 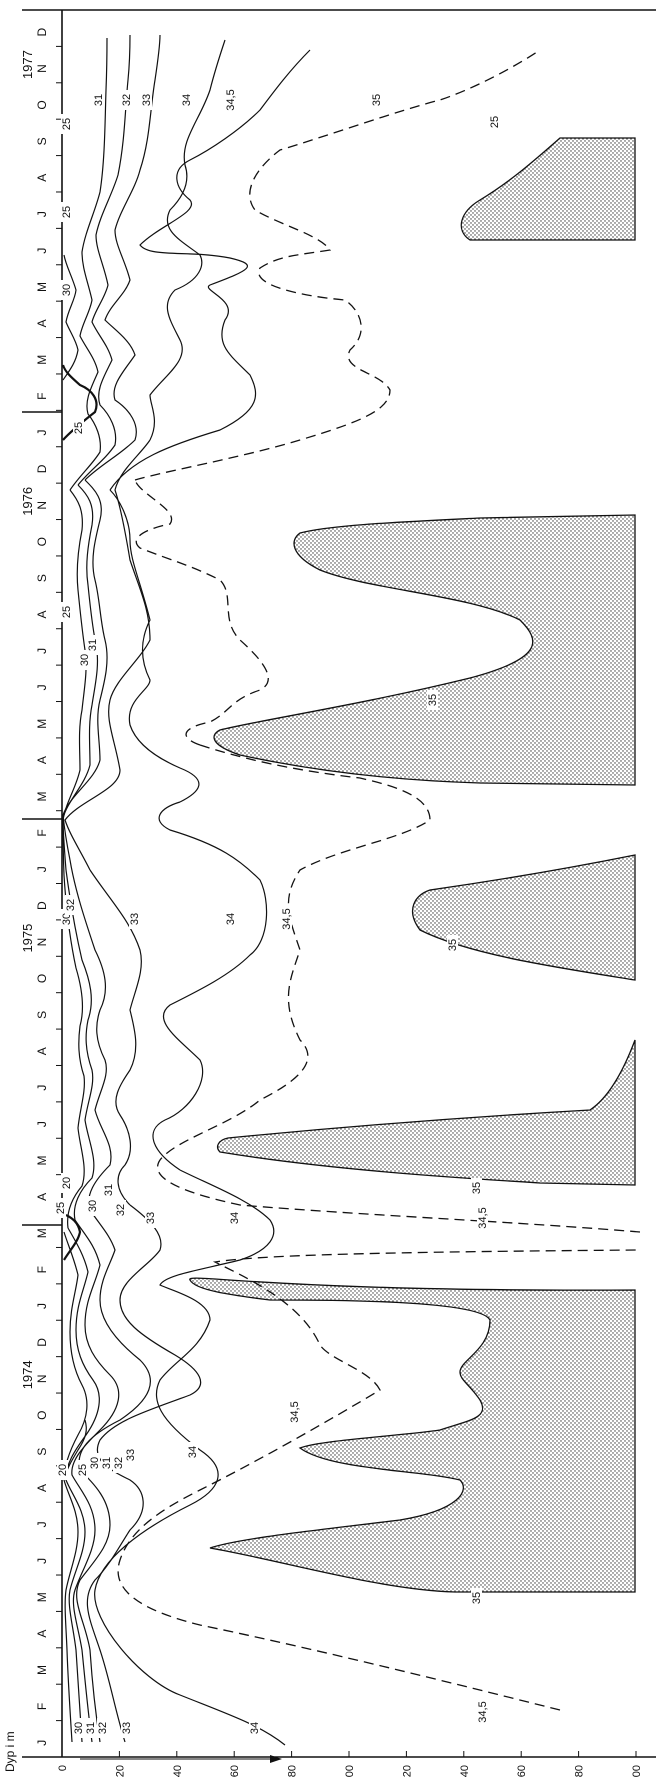 I want to click on month-label-wrap: F, so click(x=42, y=1269).